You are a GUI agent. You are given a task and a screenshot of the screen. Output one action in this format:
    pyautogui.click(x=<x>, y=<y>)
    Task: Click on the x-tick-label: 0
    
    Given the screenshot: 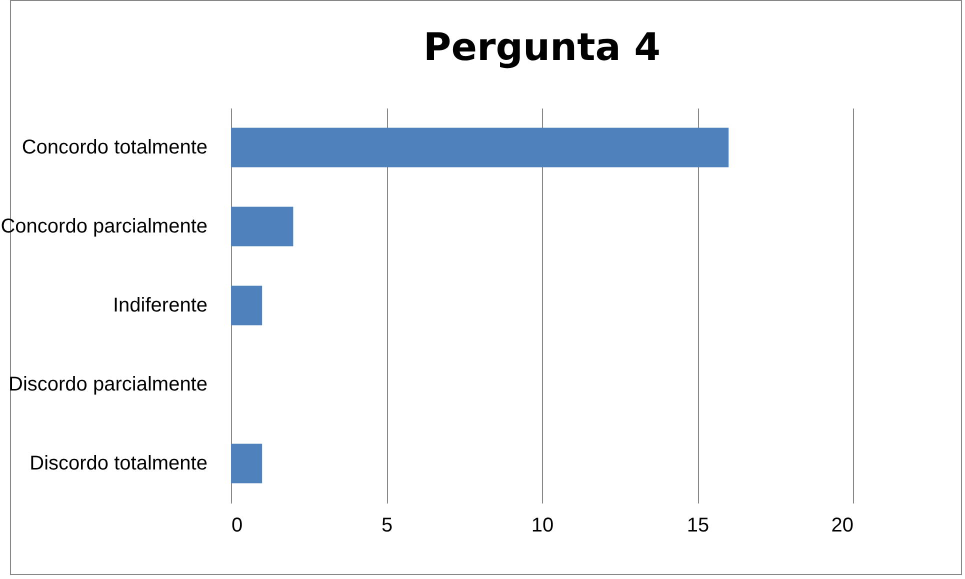 What is the action you would take?
    pyautogui.click(x=237, y=525)
    